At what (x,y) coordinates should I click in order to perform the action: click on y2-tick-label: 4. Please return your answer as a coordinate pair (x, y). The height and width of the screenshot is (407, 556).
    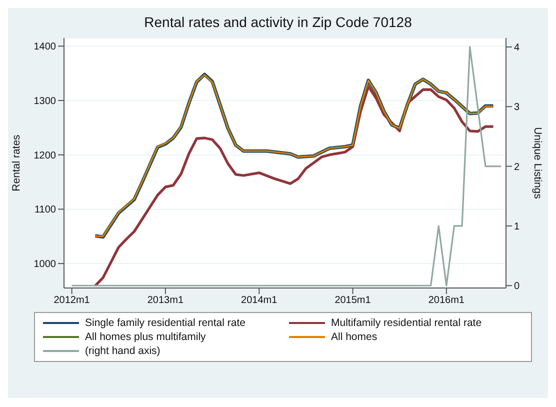
    Looking at the image, I should click on (517, 48).